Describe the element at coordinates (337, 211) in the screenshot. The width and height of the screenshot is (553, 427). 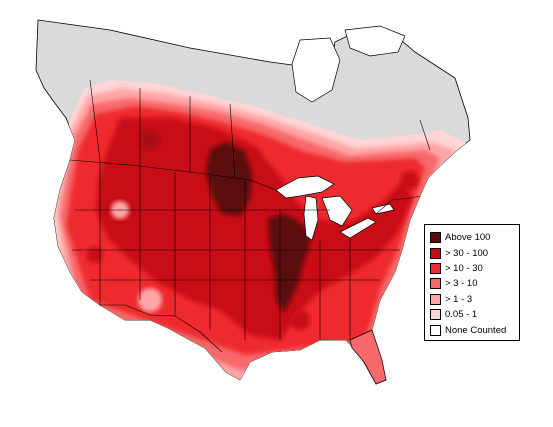
I see `lake-huron` at that location.